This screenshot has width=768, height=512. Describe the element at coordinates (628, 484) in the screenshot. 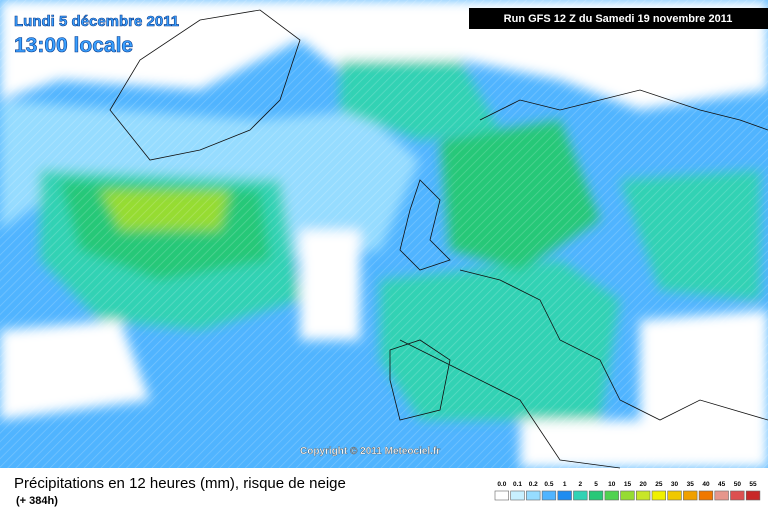

I see `legend-label: 15` at that location.